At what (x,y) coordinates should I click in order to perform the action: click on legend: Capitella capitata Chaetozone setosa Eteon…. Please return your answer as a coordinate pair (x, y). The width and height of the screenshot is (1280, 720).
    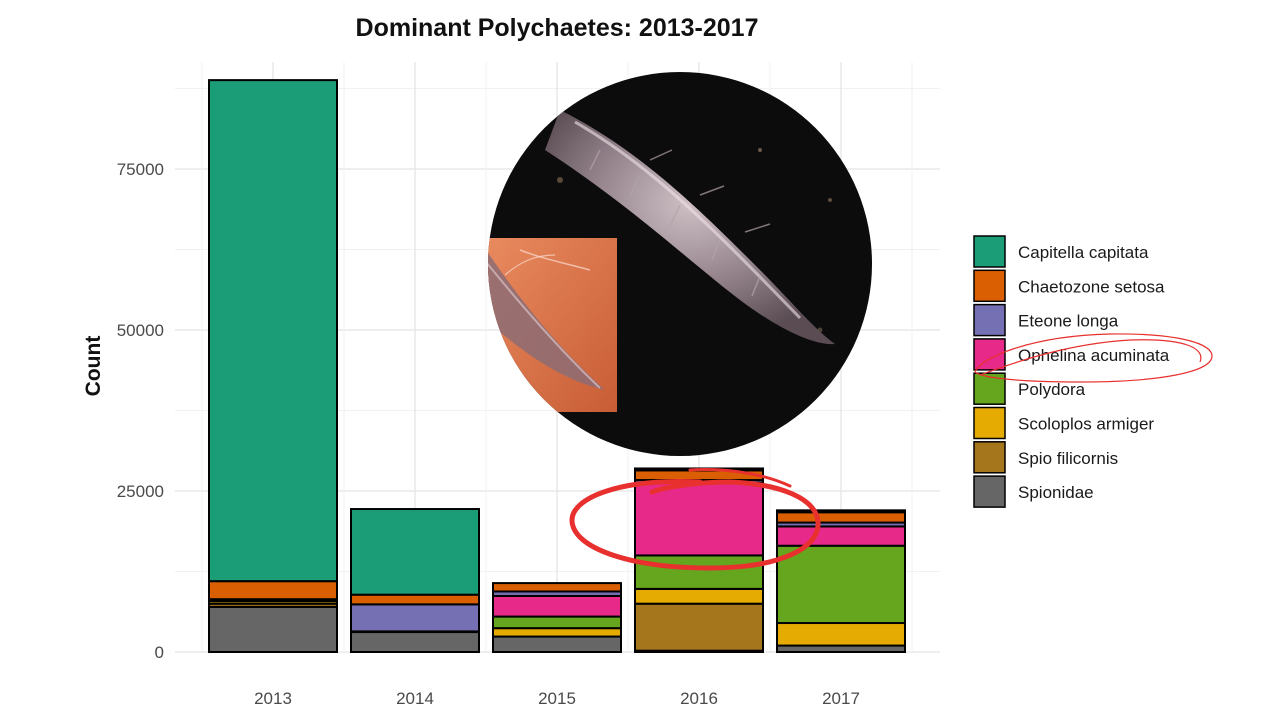
    Looking at the image, I should click on (1071, 371).